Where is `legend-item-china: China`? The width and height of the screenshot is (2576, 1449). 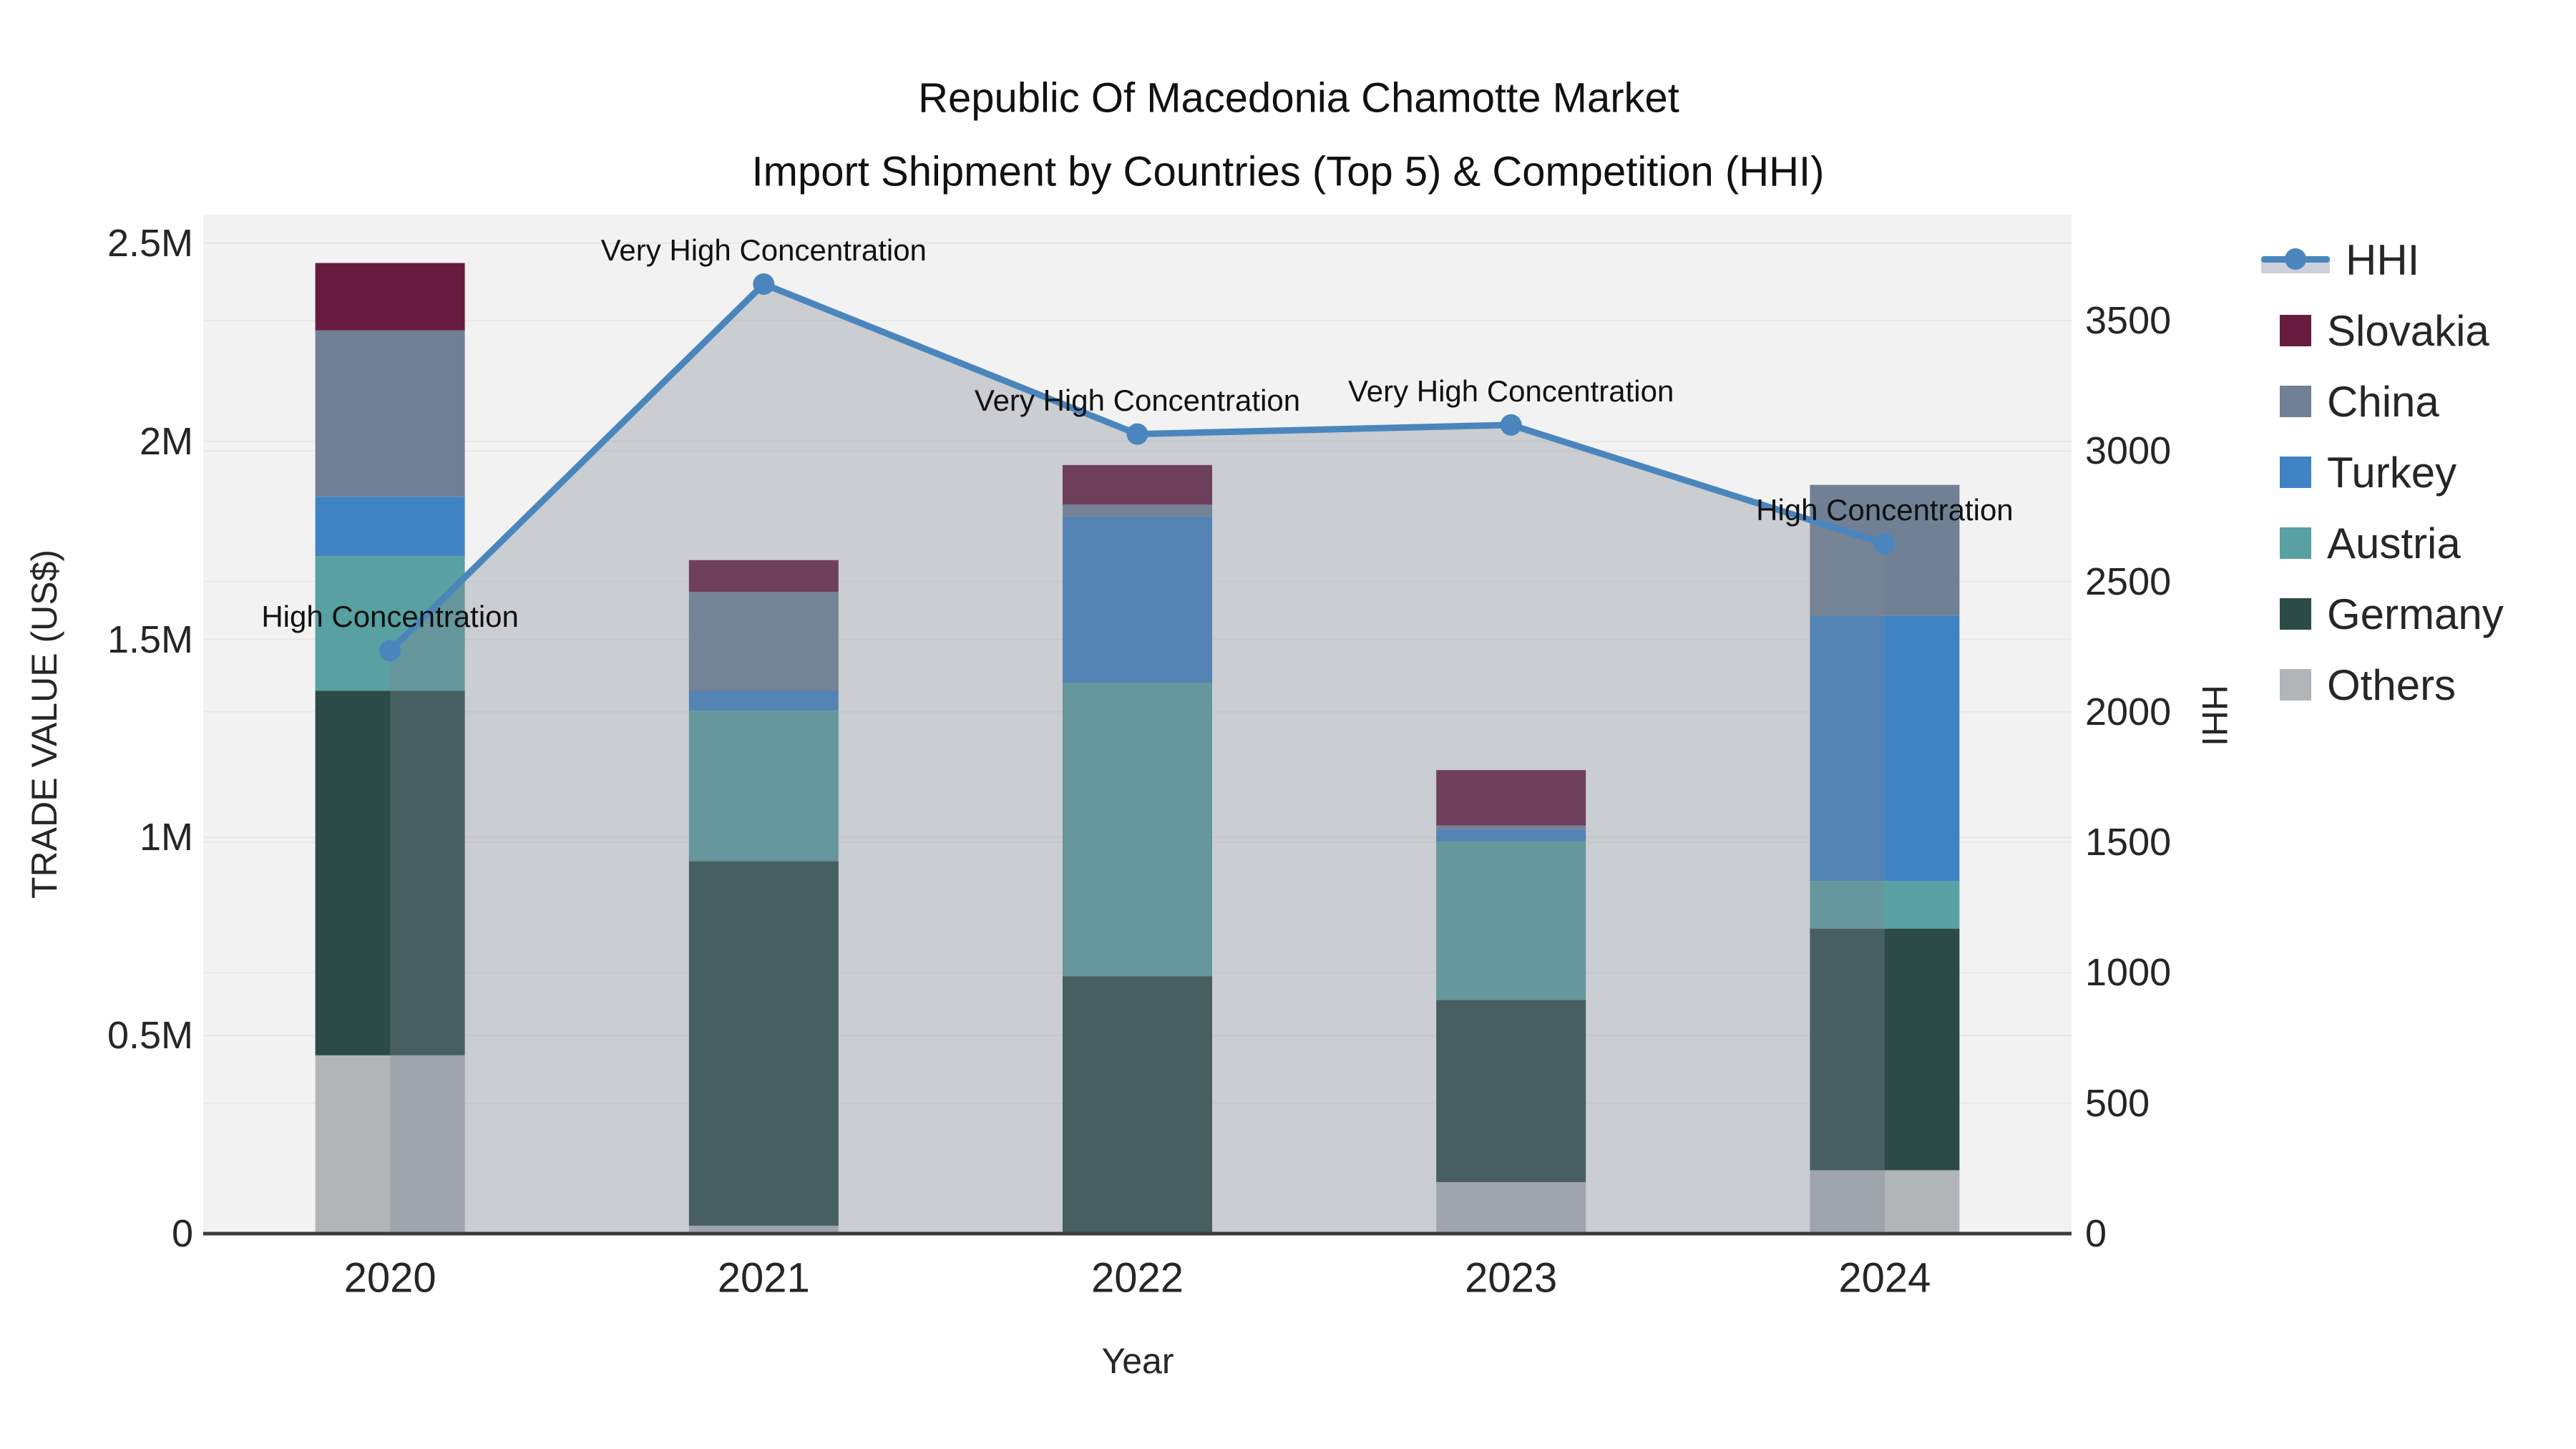
legend-item-china: China is located at coordinates (2350, 401).